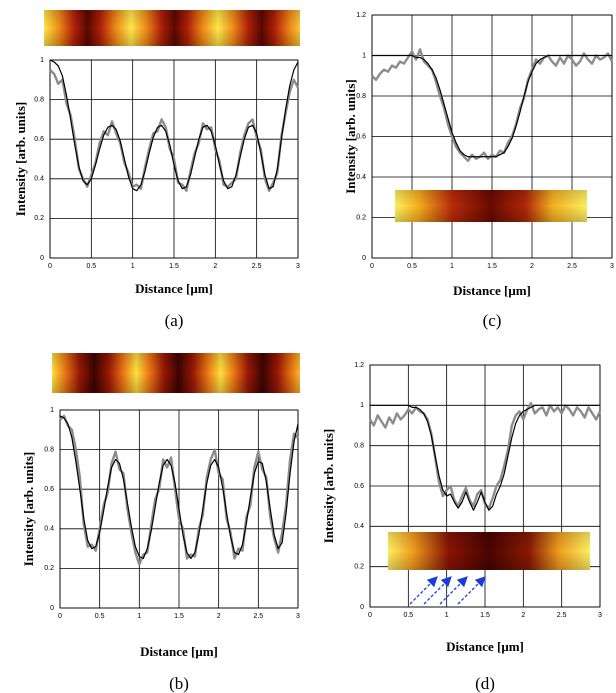 The width and height of the screenshot is (616, 693). What do you see at coordinates (485, 683) in the screenshot?
I see `panel-label: (d)` at bounding box center [485, 683].